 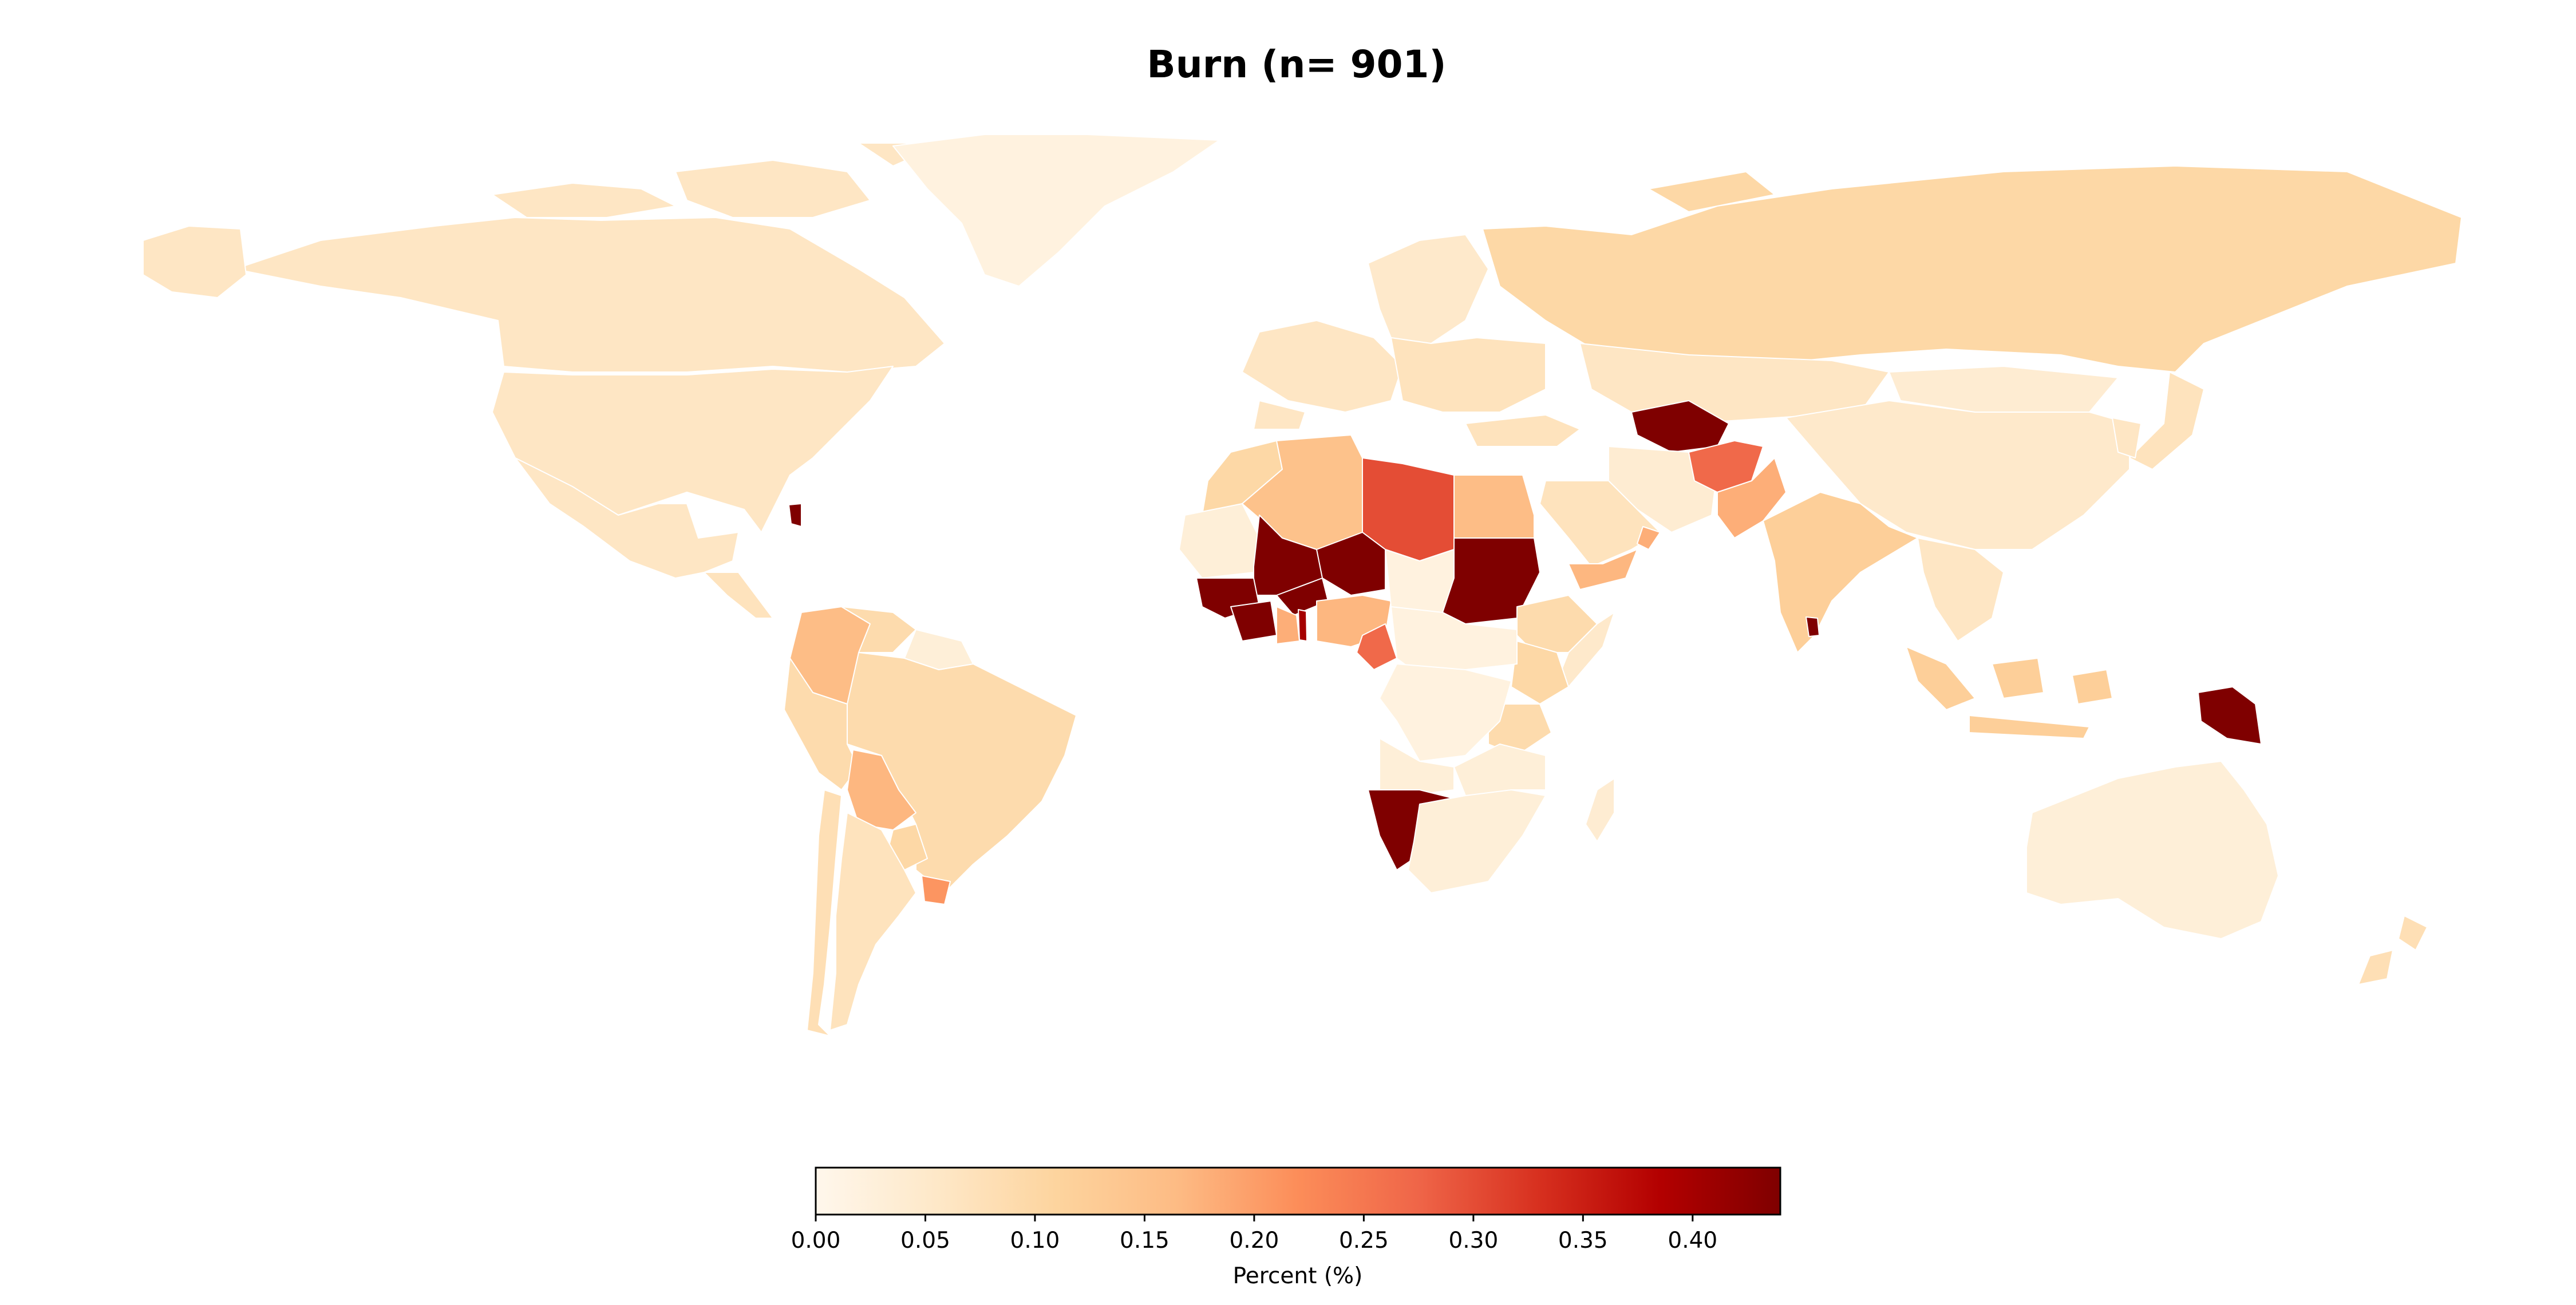 I want to click on region-saudi-arabia, so click(x=1600, y=523).